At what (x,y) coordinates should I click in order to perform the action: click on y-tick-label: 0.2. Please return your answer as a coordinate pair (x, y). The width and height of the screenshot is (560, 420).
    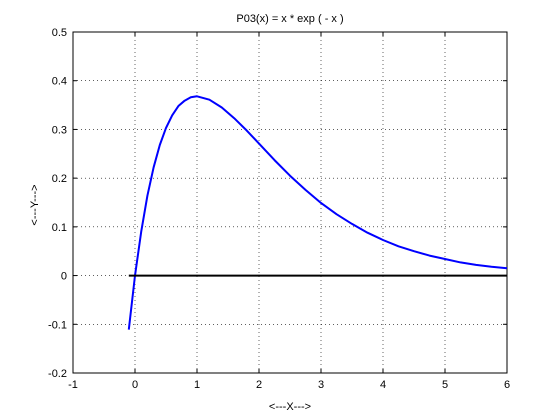
    Looking at the image, I should click on (59, 179).